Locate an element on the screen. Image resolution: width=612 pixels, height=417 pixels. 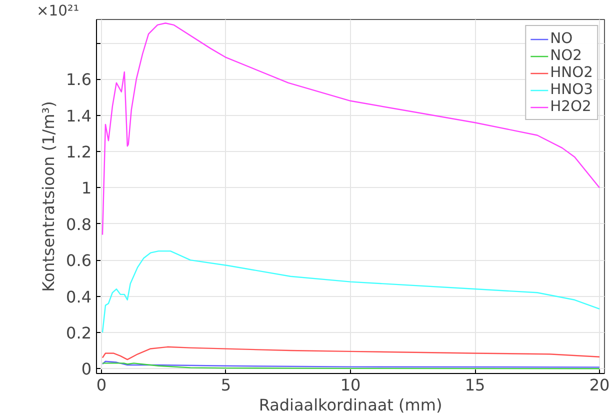
y-tick-label: 1 is located at coordinates (86, 188).